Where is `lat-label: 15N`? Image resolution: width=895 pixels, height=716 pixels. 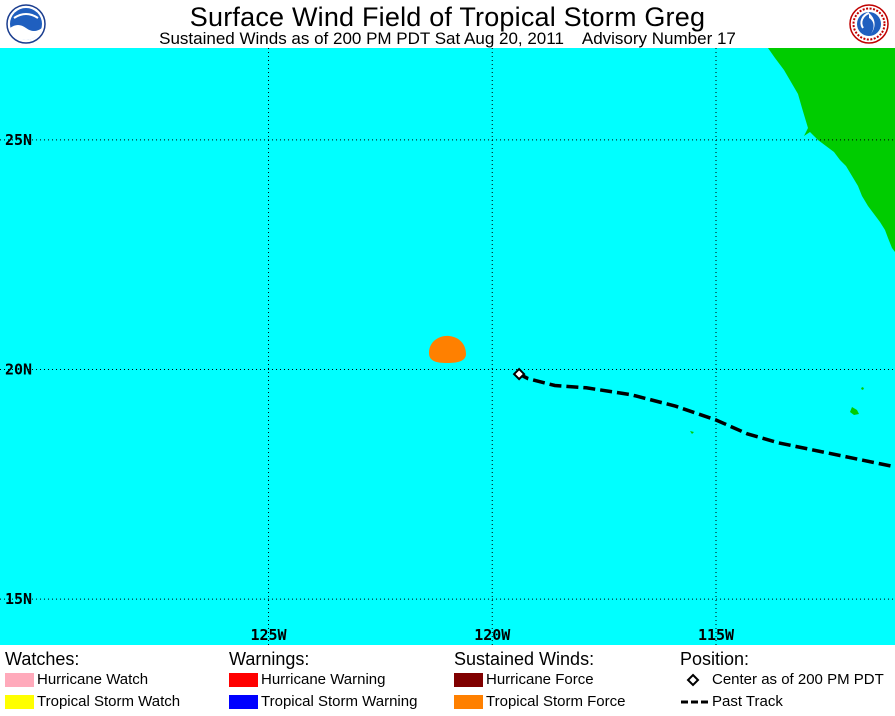 lat-label: 15N is located at coordinates (18, 599).